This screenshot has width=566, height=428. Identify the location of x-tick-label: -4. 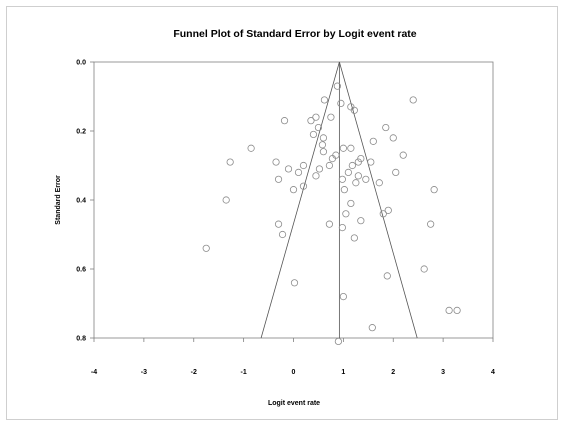
(94, 372).